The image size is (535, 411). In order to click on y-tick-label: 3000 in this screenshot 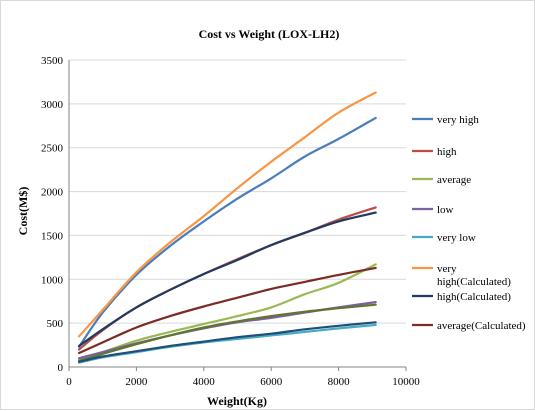, I will do `click(52, 105)`.